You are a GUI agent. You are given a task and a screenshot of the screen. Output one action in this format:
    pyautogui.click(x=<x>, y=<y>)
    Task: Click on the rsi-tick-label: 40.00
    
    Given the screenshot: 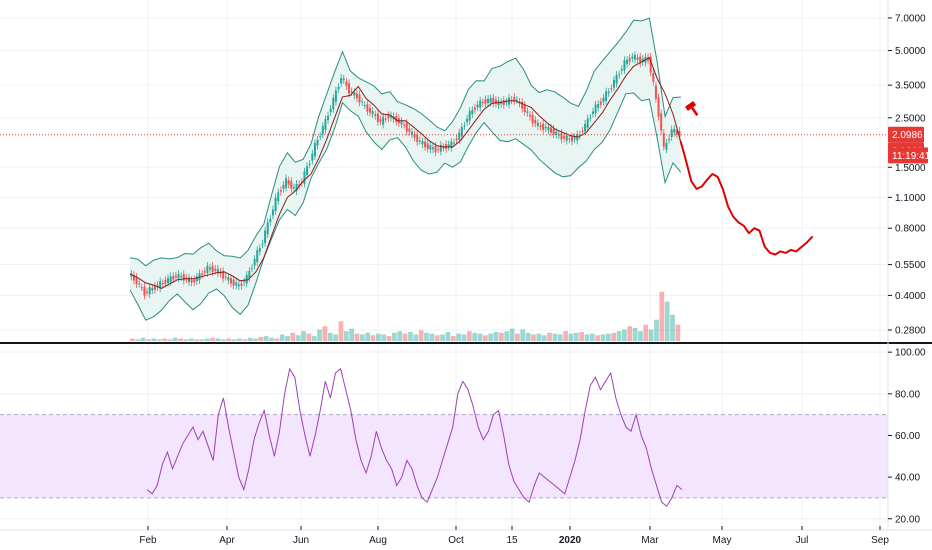 What is the action you would take?
    pyautogui.click(x=907, y=478)
    